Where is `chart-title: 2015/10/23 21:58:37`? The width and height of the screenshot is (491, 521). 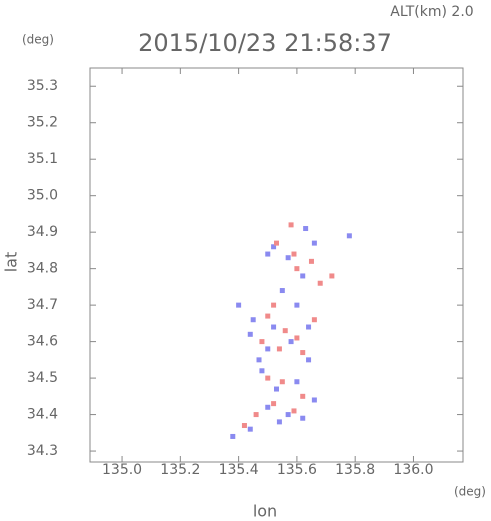
chart-title: 2015/10/23 21:58:37 is located at coordinates (265, 43).